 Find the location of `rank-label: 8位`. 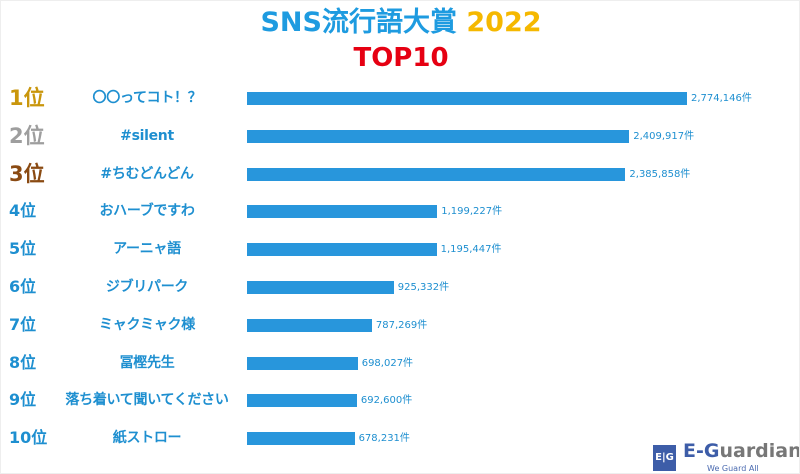

rank-label: 8位 is located at coordinates (23, 362).